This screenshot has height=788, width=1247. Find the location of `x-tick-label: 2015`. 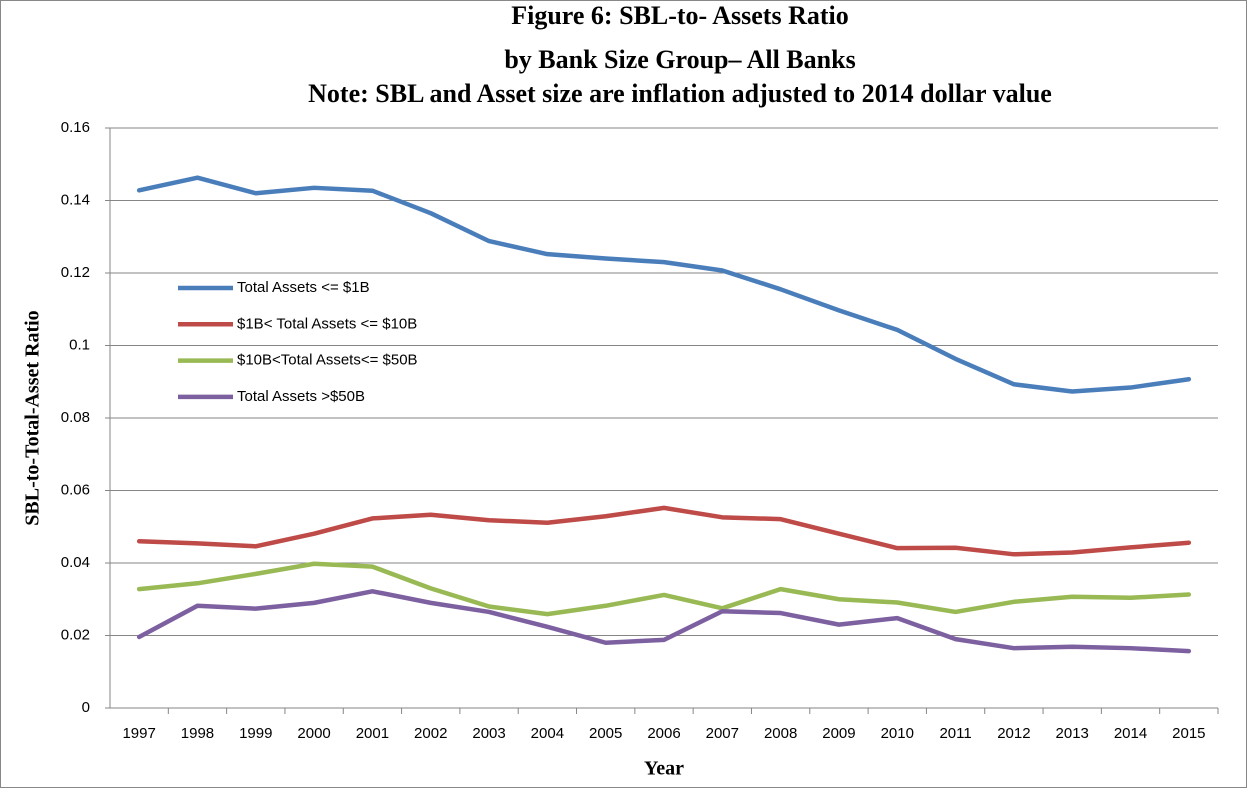

x-tick-label: 2015 is located at coordinates (1188, 733).